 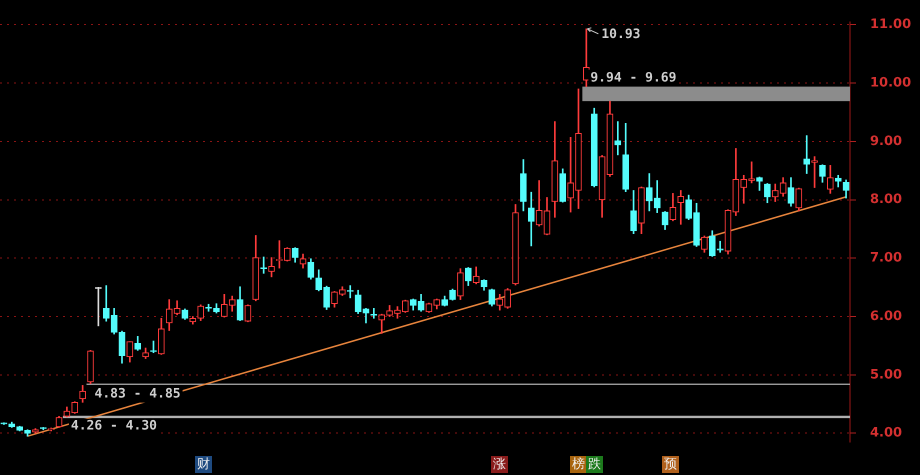 What do you see at coordinates (499, 464) in the screenshot?
I see `text: 涨` at bounding box center [499, 464].